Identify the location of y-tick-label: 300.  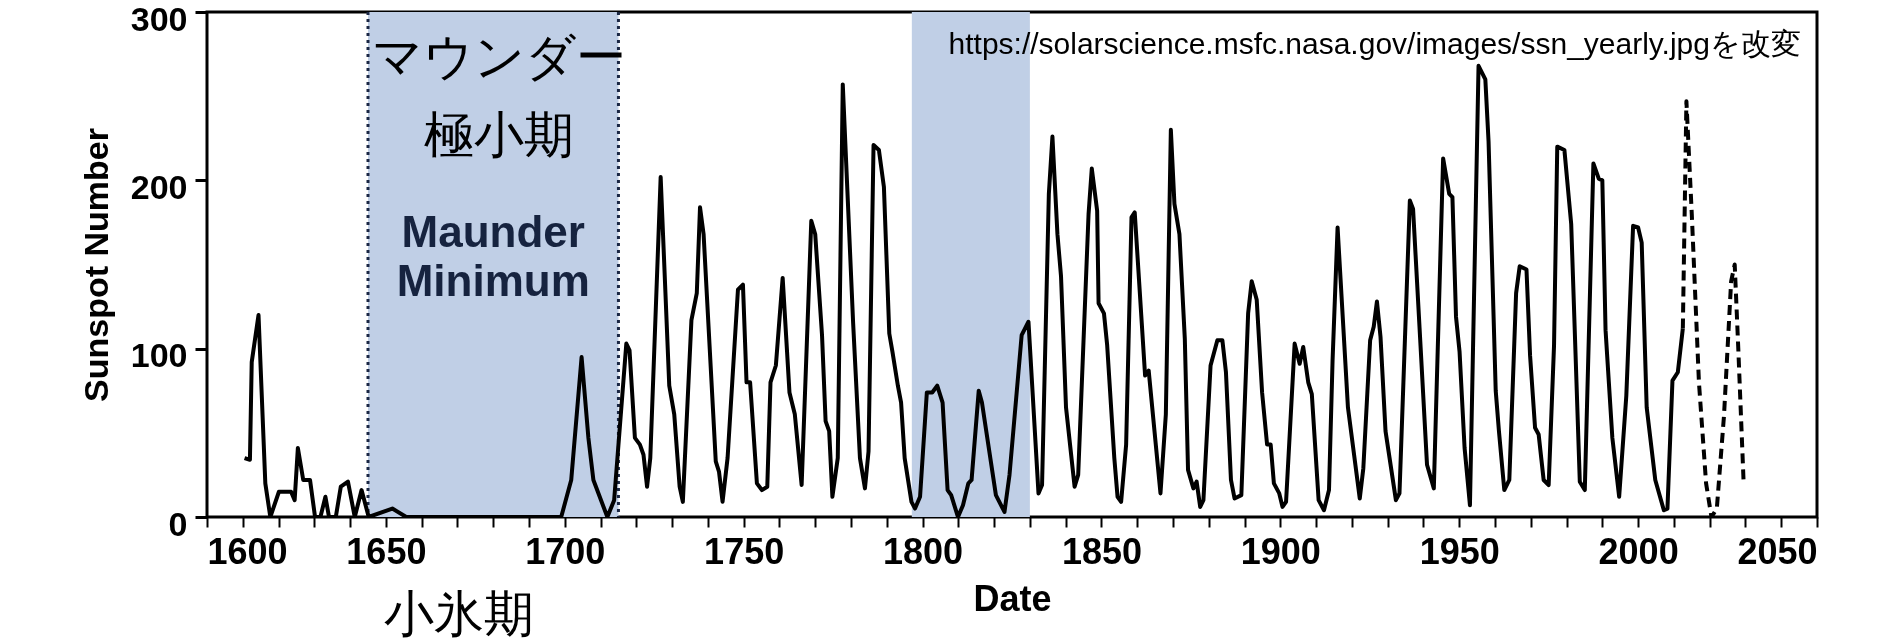
(159, 19).